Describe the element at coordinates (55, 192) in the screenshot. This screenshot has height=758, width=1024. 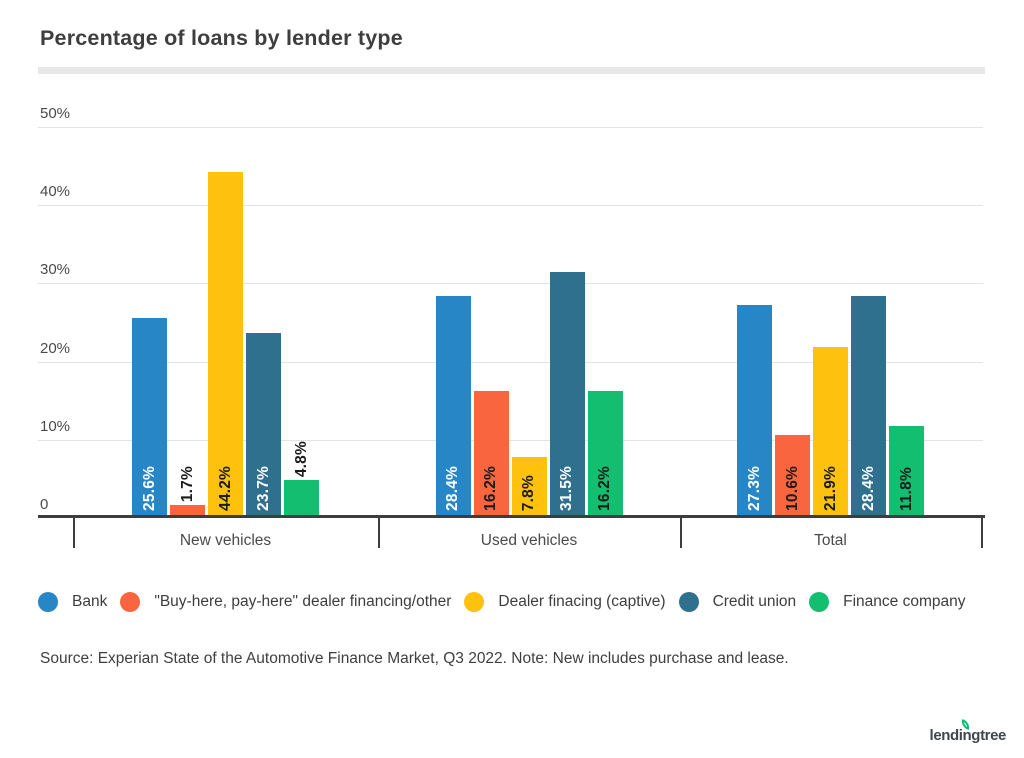
I see `y-axis-tick-label: 40%` at that location.